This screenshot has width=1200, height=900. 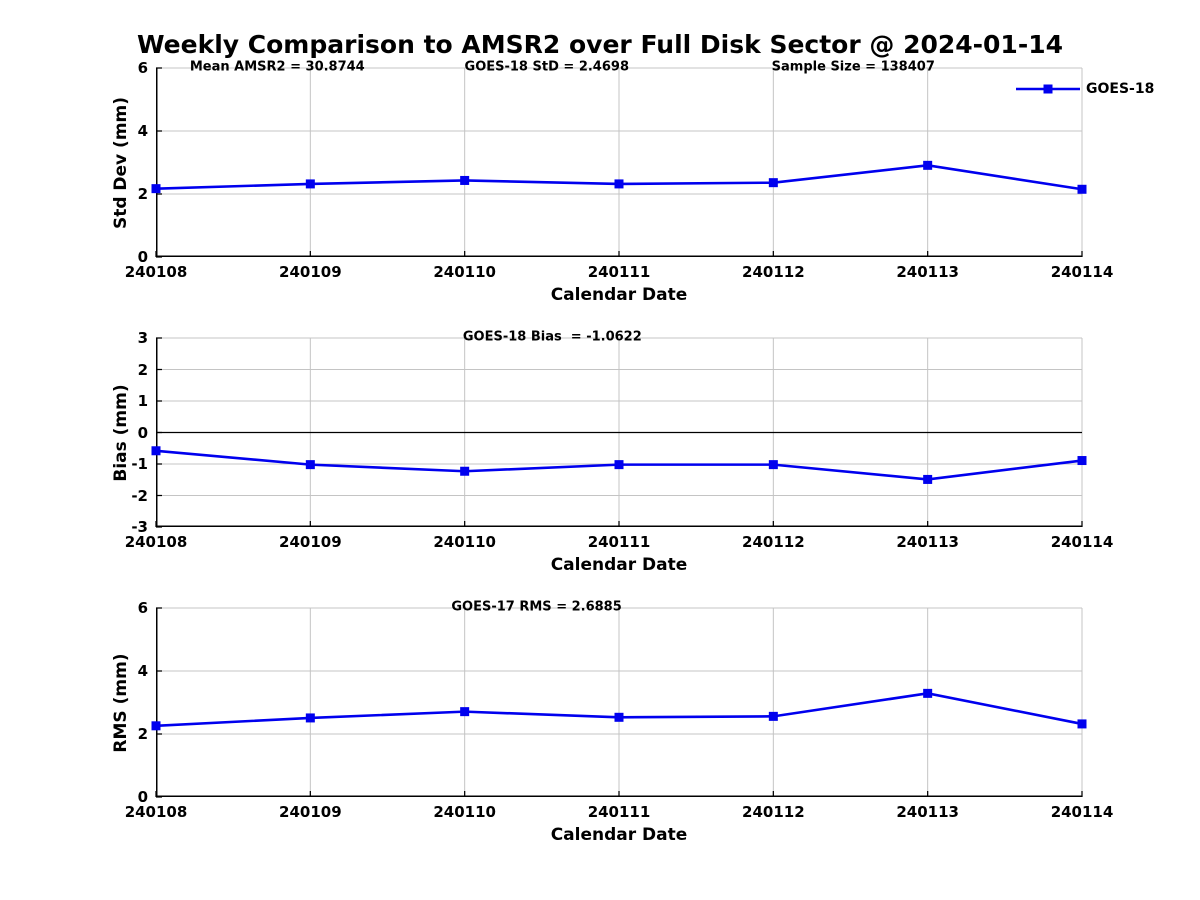 What do you see at coordinates (142, 401) in the screenshot?
I see `y-tick-label: 1` at bounding box center [142, 401].